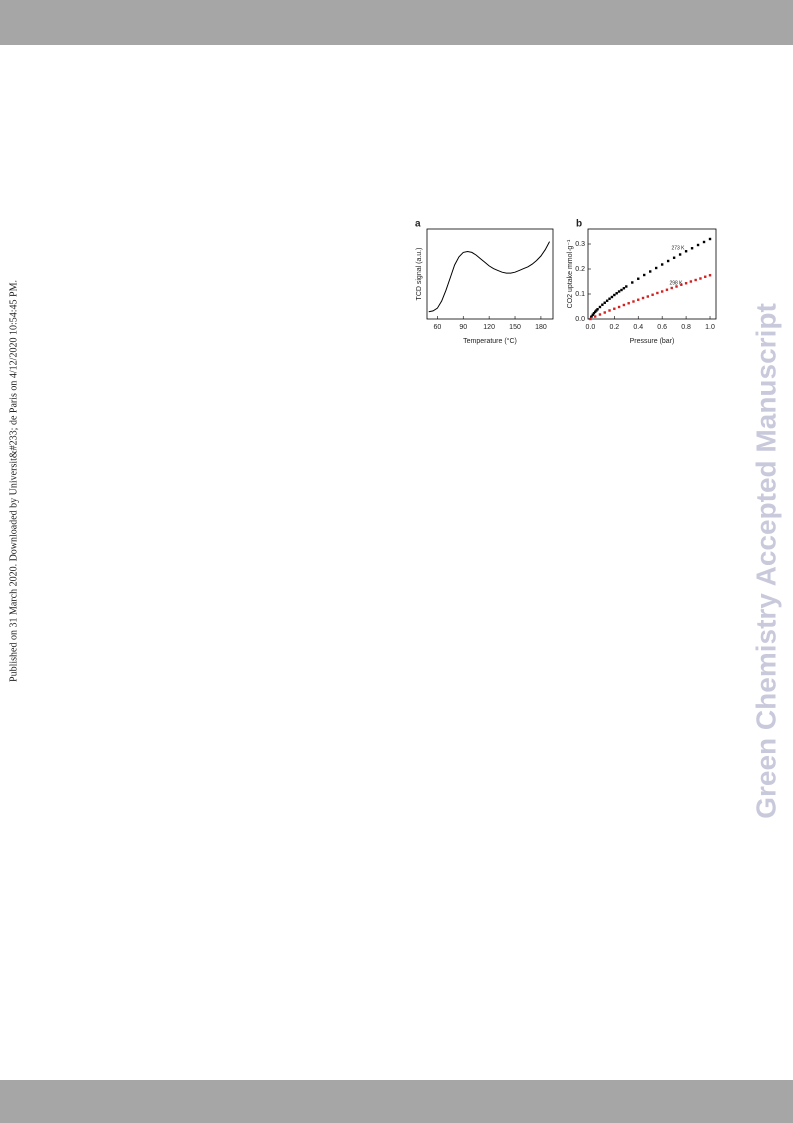 This screenshot has width=793, height=1123. What do you see at coordinates (580, 294) in the screenshot?
I see `y-tick-label: 0.1` at bounding box center [580, 294].